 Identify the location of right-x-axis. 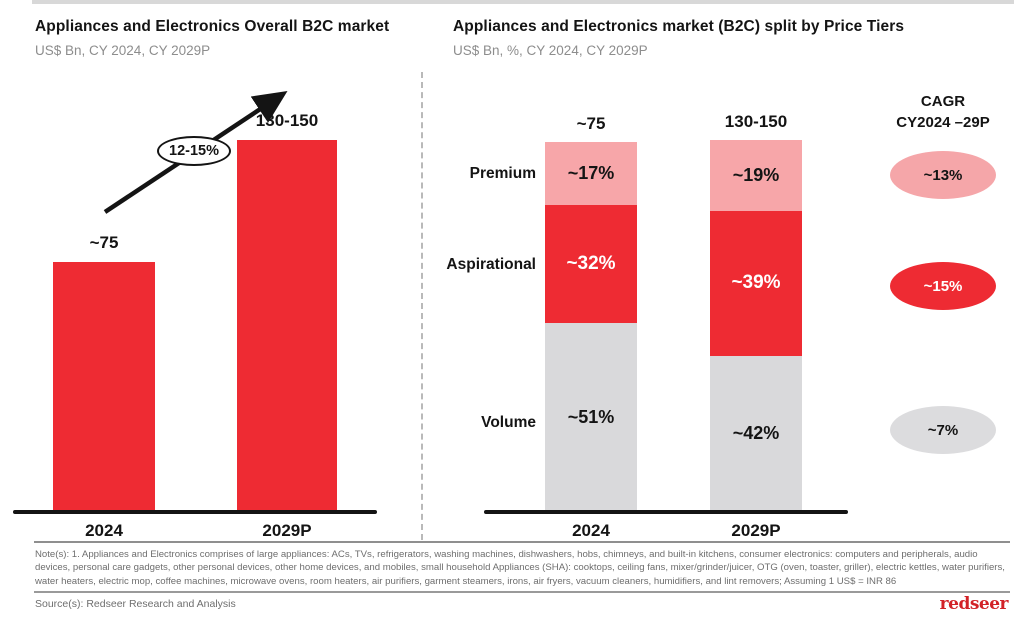
(666, 512).